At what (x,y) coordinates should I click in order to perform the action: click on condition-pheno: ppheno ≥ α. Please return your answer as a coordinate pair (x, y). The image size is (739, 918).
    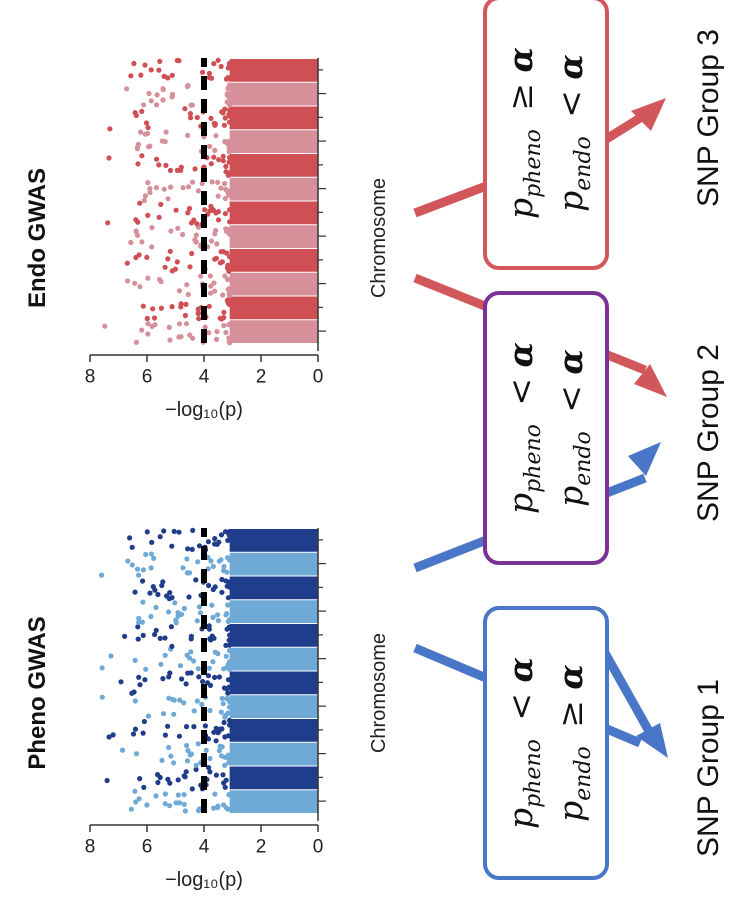
    Looking at the image, I should click on (523, 133).